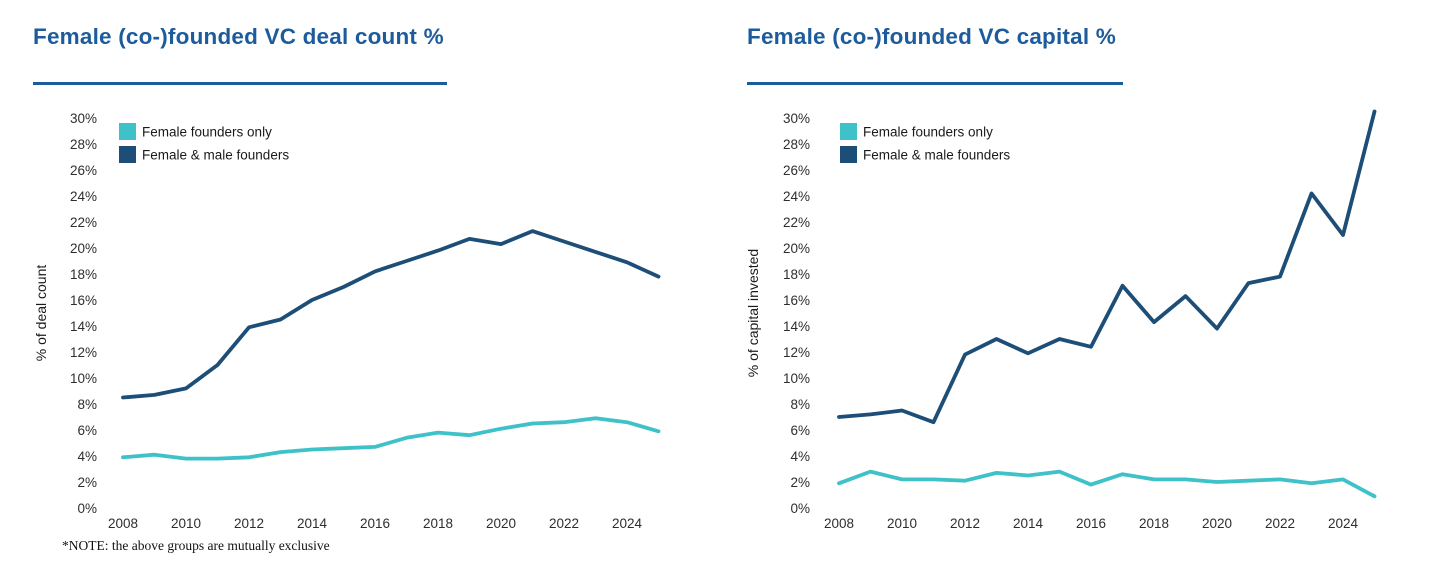 This screenshot has width=1456, height=582. Describe the element at coordinates (931, 36) in the screenshot. I see `capital-chart-title: Female (co-)founded VC capital %` at that location.